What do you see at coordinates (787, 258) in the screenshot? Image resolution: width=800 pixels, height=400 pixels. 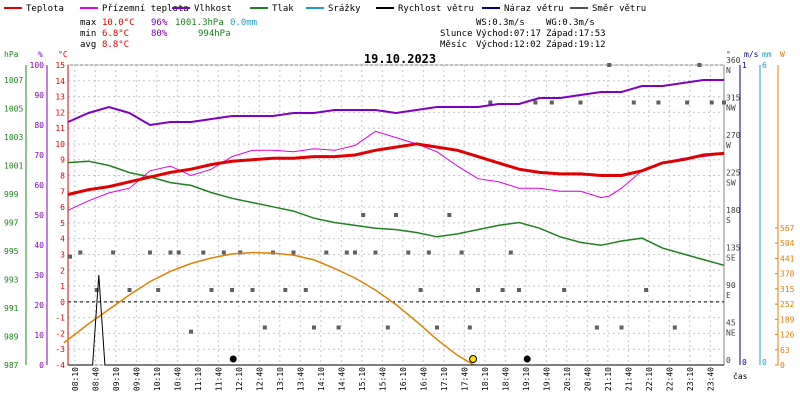 I see `w-tick-label: 441` at bounding box center [787, 258].